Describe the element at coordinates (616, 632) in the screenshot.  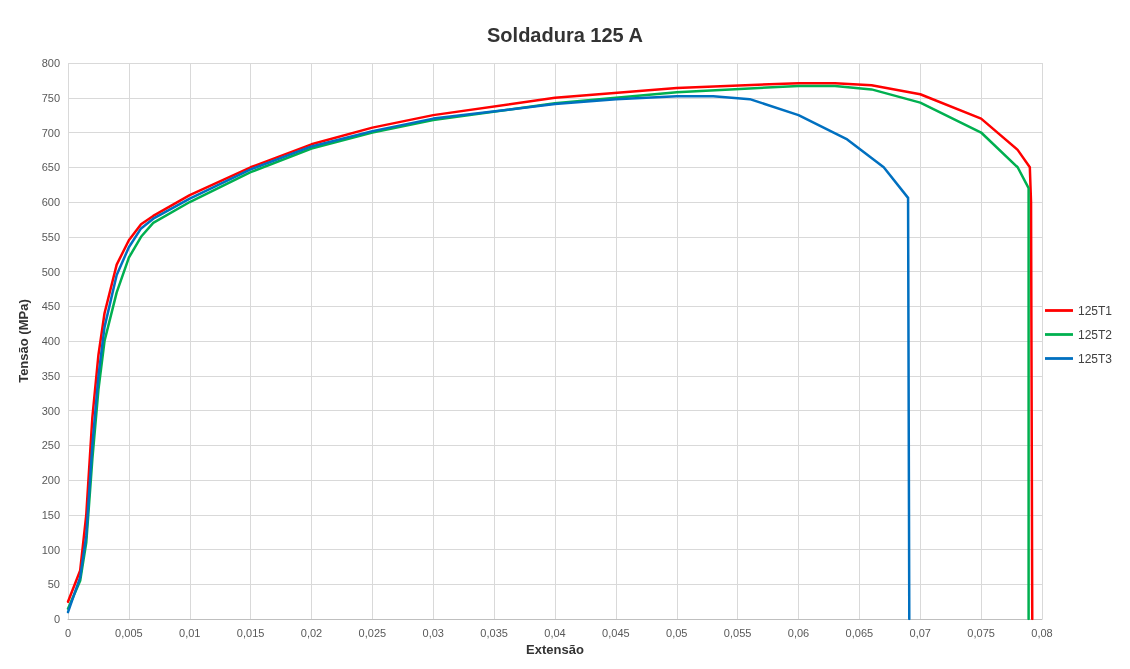
I see `x-tick-label: 0,045` at that location.